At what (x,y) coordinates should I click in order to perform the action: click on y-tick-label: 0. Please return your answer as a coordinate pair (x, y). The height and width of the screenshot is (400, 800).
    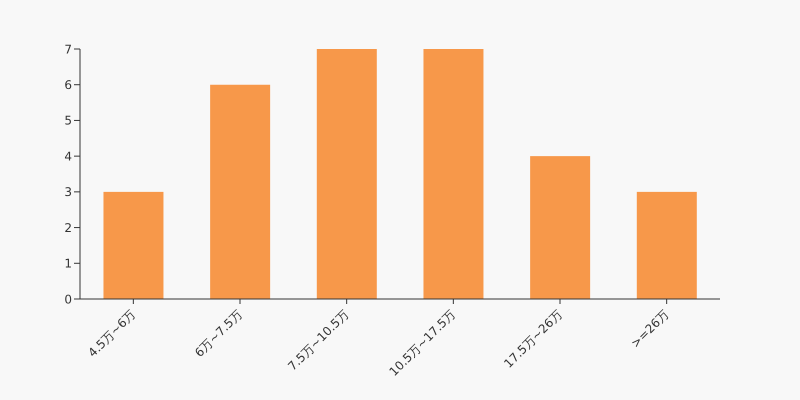
    Looking at the image, I should click on (68, 299).